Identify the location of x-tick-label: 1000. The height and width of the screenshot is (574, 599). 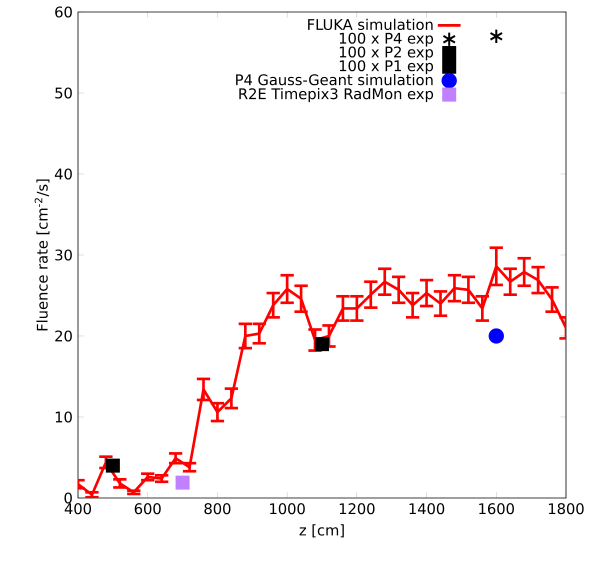
(287, 508).